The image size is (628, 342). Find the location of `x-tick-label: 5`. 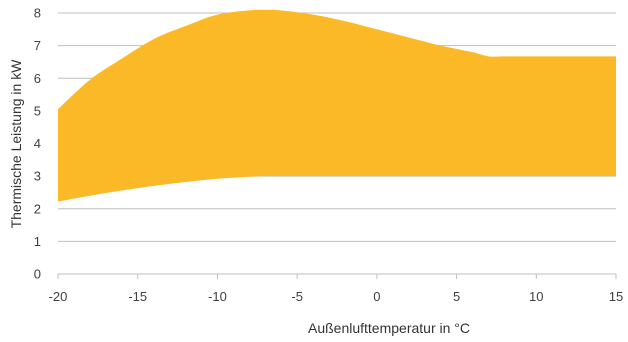

x-tick-label: 5 is located at coordinates (456, 296).